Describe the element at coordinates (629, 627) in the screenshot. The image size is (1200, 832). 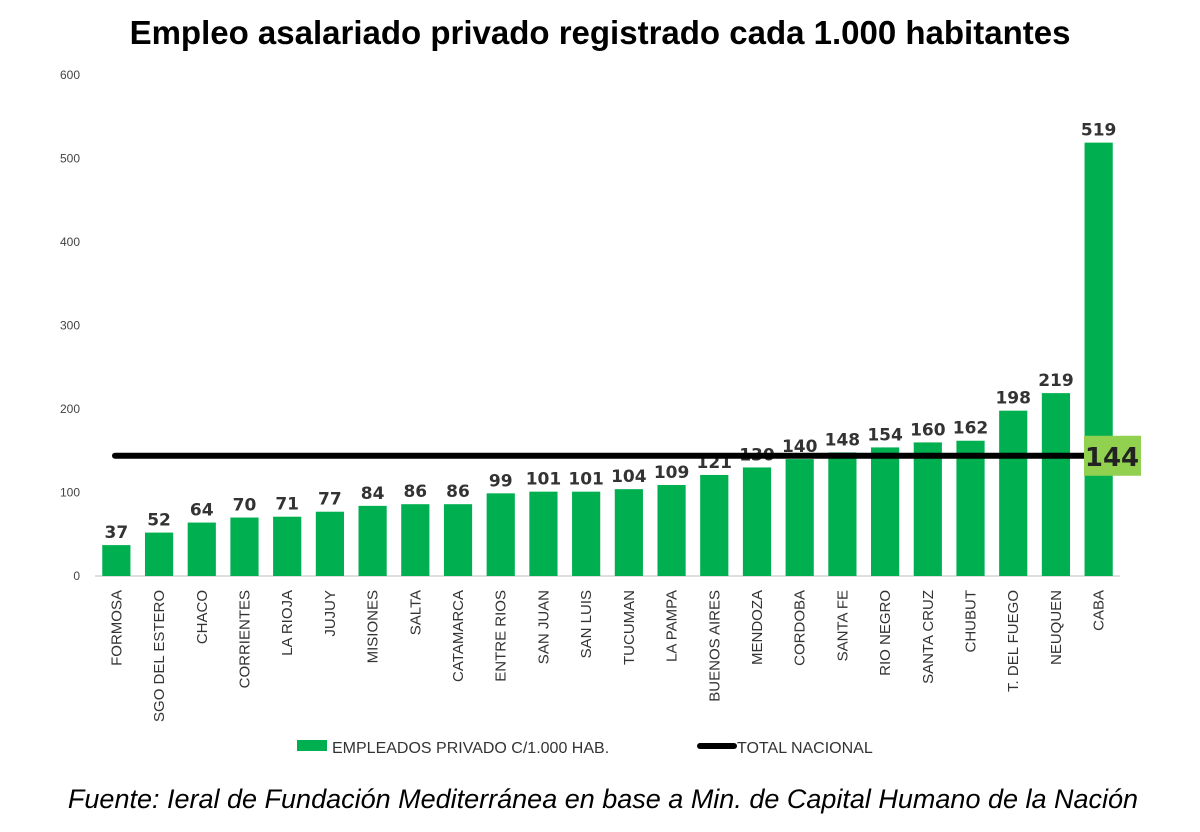
I see `x-tick-label: TUCUMAN` at that location.